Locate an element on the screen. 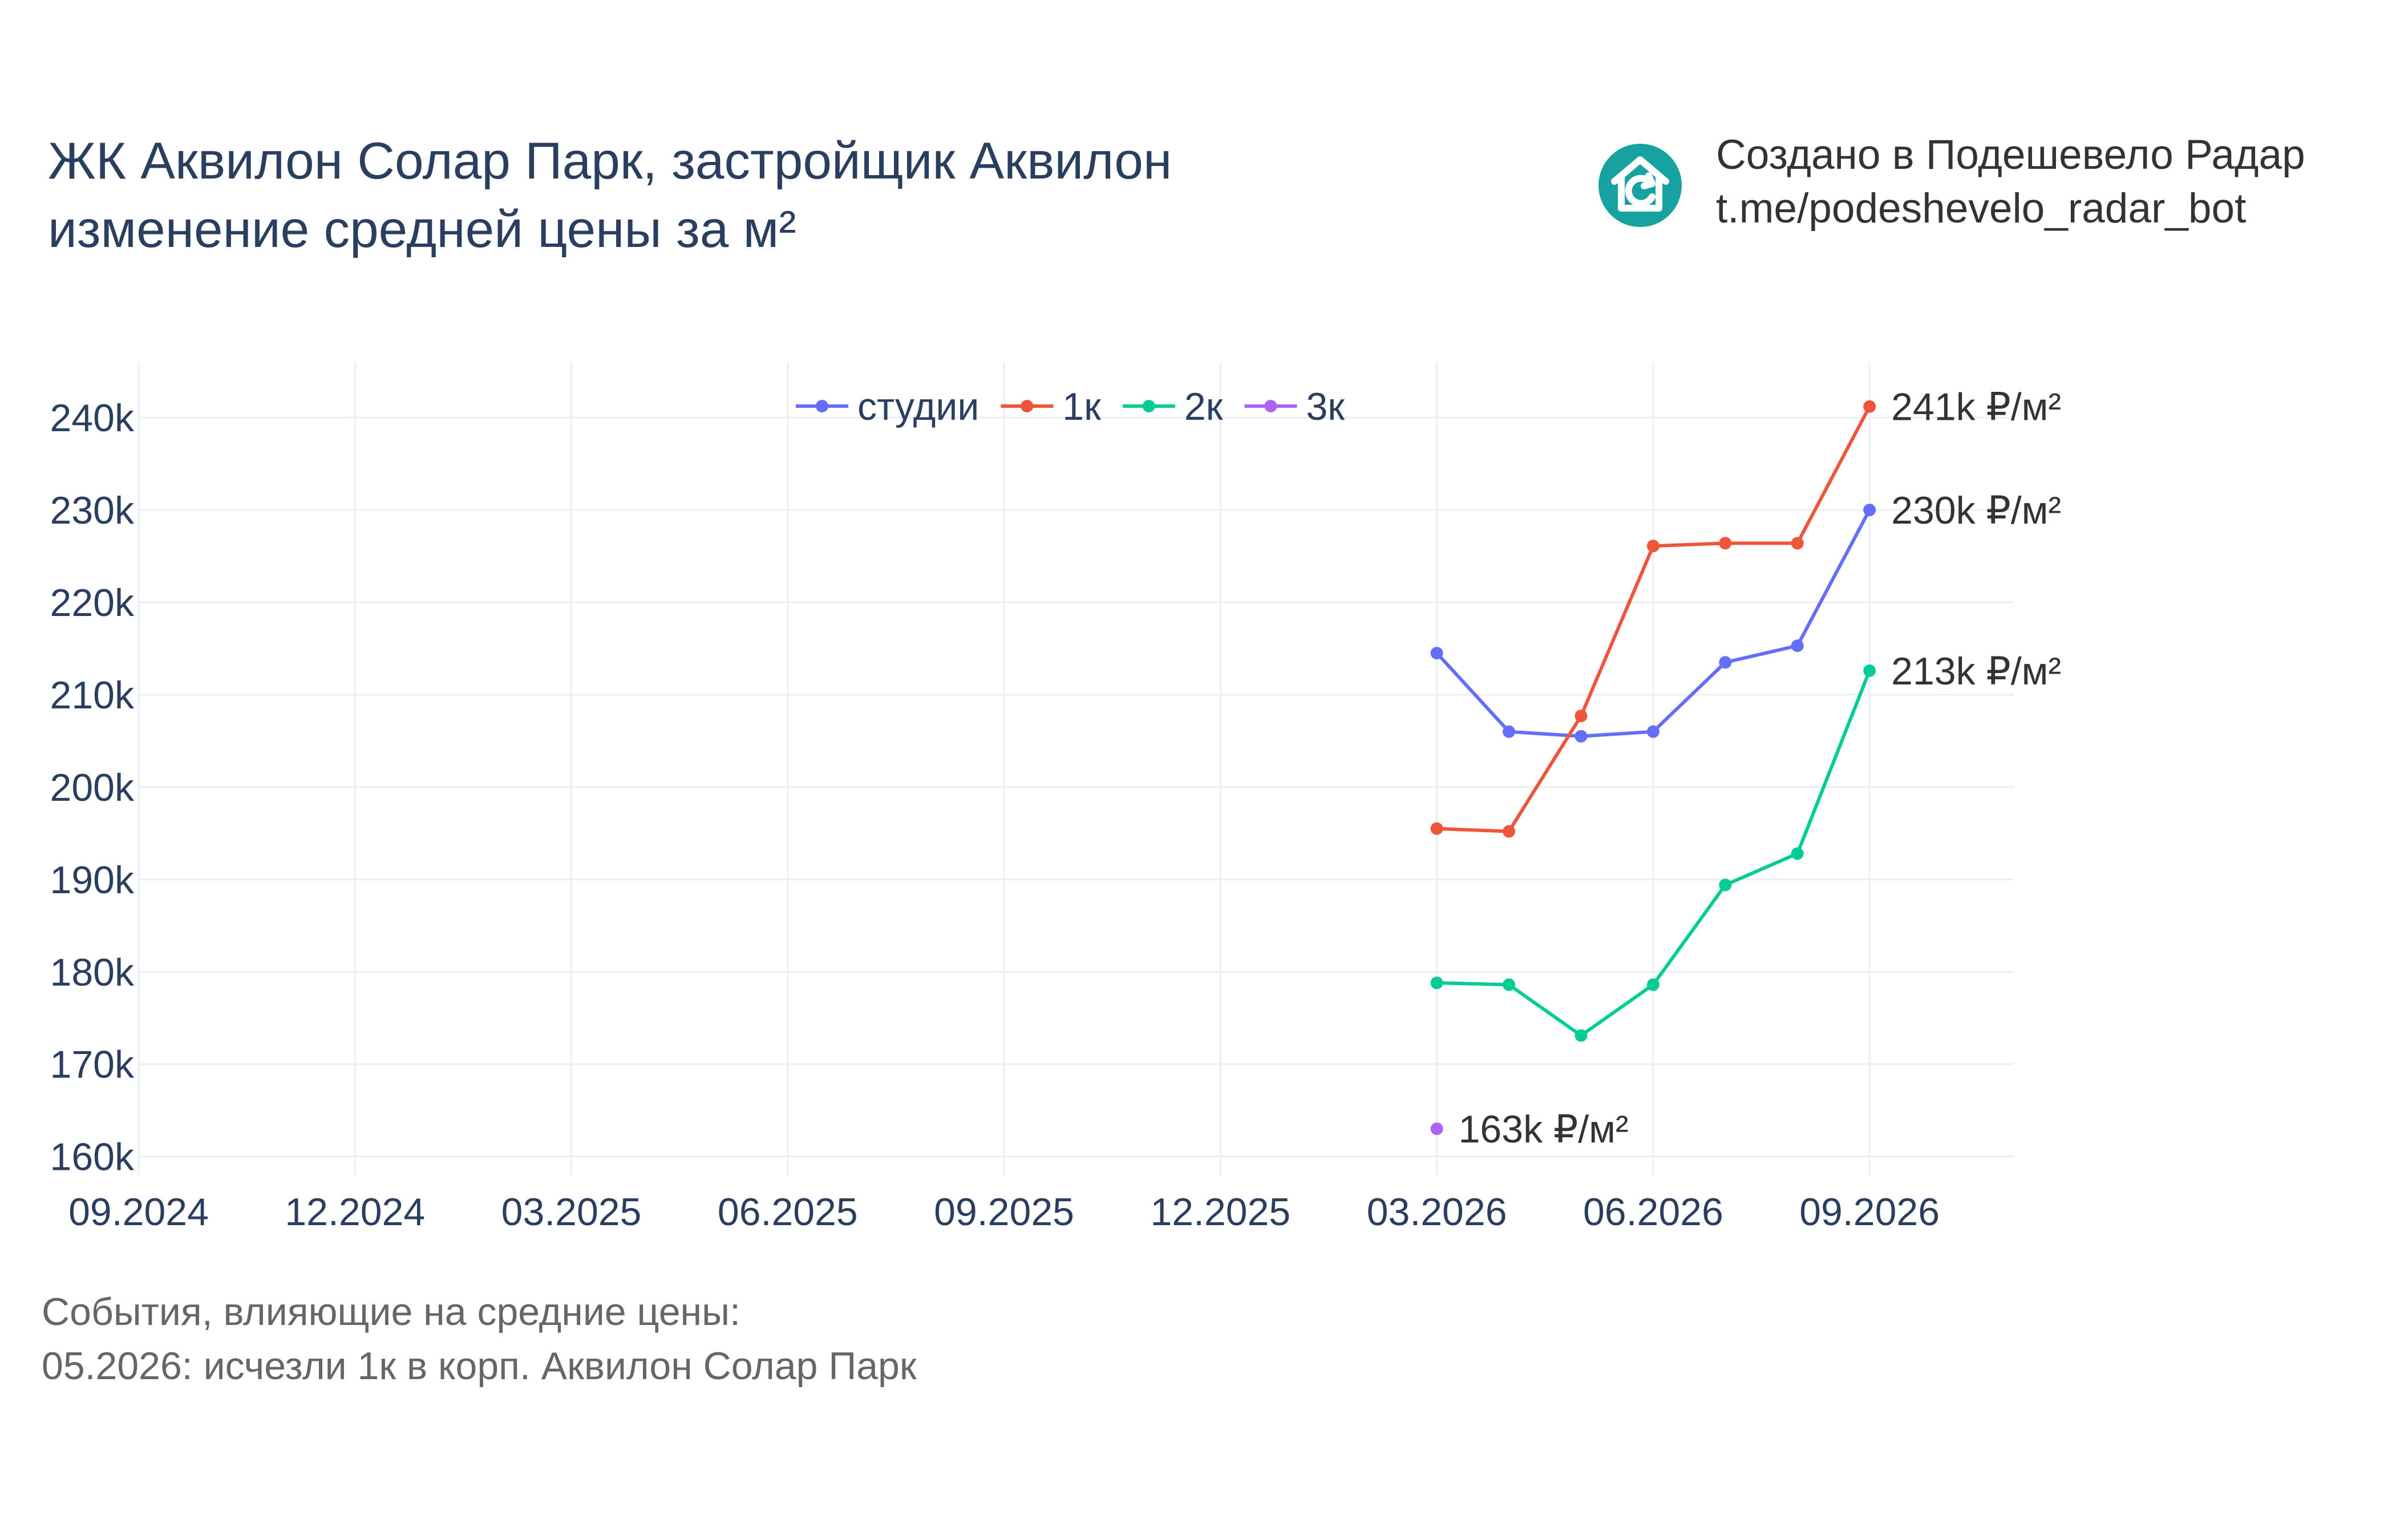 The height and width of the screenshot is (1540, 2396). y-tick-label: 180k is located at coordinates (92, 973).